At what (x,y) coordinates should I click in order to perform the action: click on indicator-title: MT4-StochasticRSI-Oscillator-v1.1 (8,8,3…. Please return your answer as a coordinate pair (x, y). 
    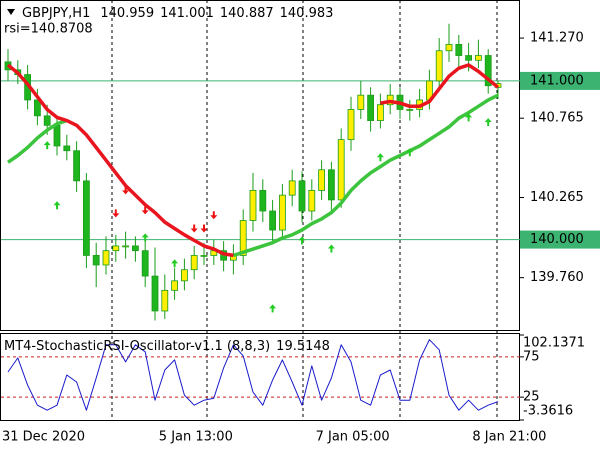
    Looking at the image, I should click on (137, 346).